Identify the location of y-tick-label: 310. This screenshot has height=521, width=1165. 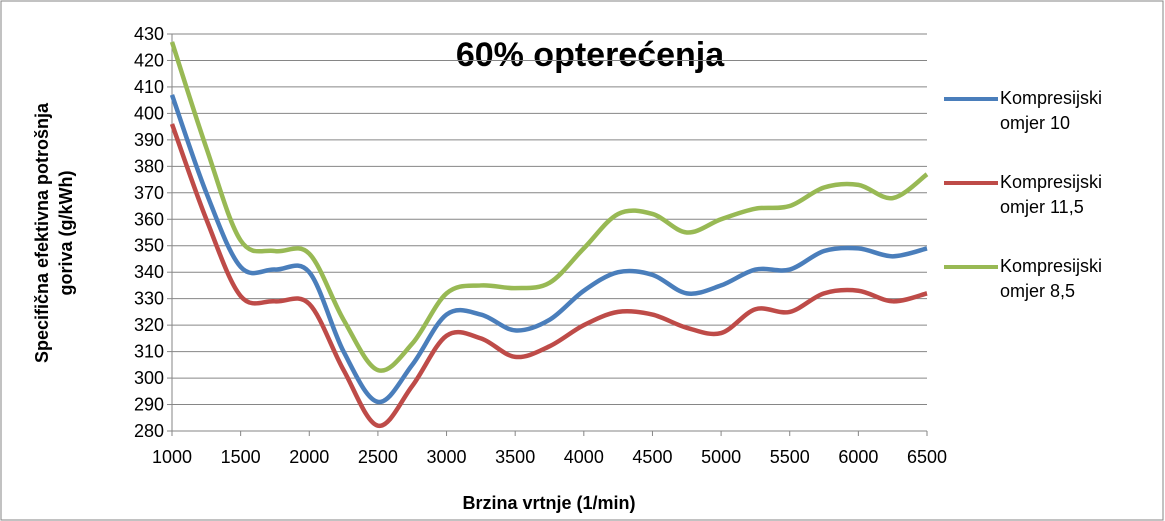
(149, 352).